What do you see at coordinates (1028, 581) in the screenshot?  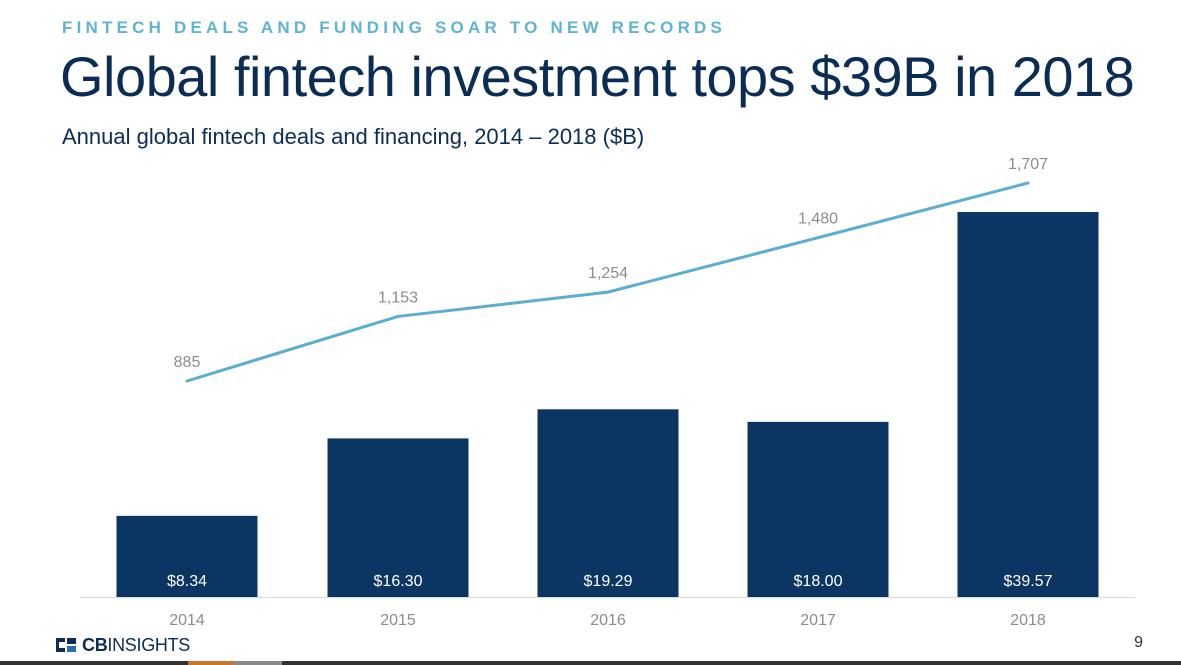 I see `bar-label-2018: $39.57` at bounding box center [1028, 581].